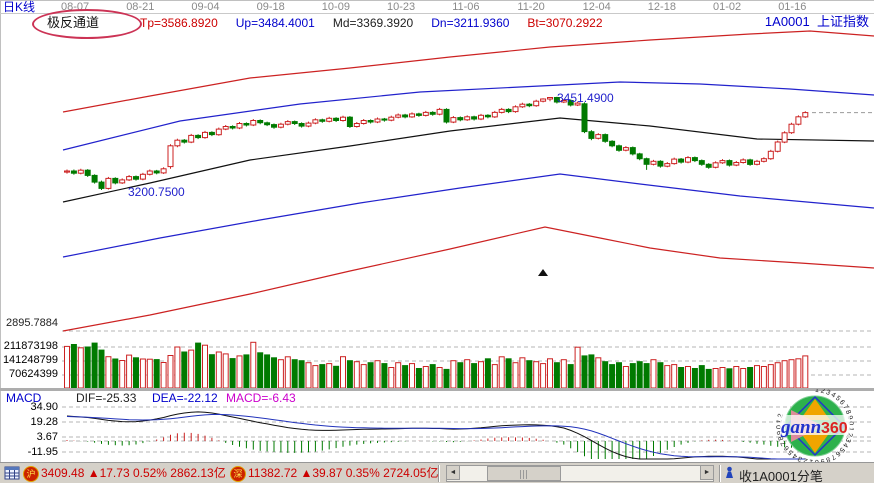 This screenshot has width=874, height=483. I want to click on matrix-view-icon, so click(12, 474).